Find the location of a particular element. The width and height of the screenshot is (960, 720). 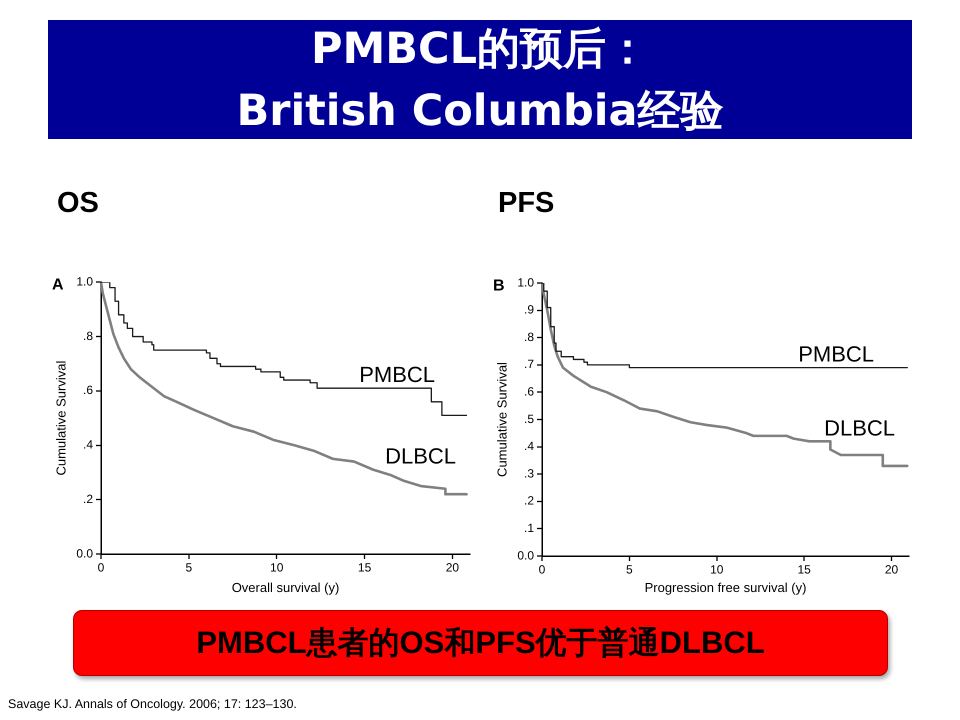

x-axis-title: Progression free survival (y) is located at coordinates (725, 587).